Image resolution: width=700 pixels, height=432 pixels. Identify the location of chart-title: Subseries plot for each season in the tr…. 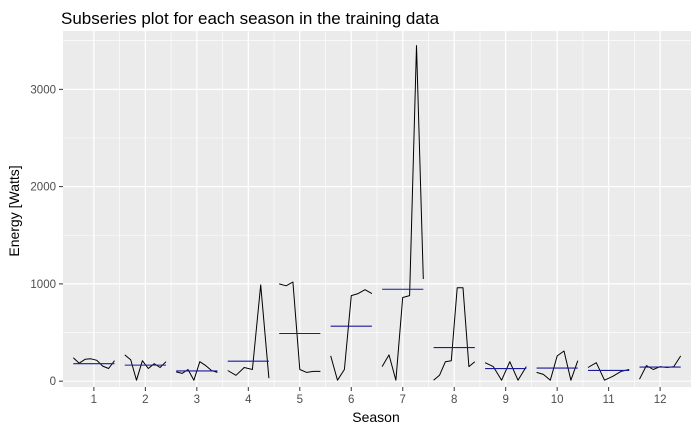
(250, 18).